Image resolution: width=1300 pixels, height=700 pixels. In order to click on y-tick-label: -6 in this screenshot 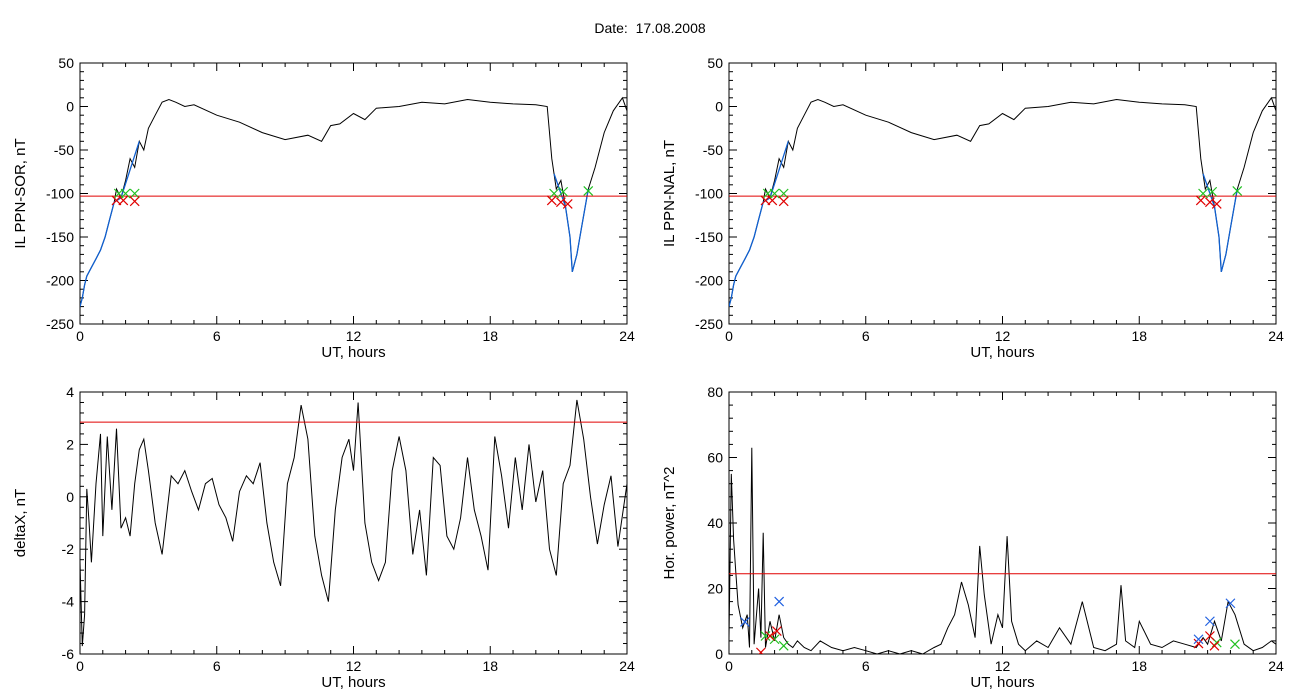, I will do `click(68, 654)`.